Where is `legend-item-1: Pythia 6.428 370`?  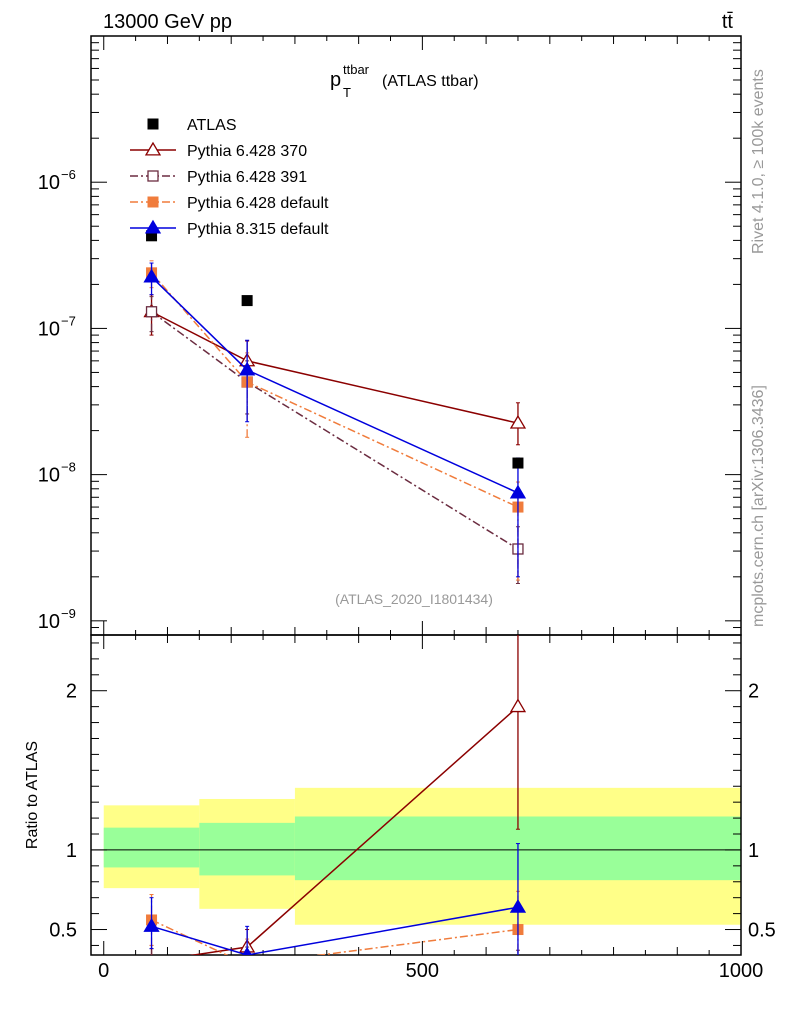
legend-item-1: Pythia 6.428 370 is located at coordinates (218, 150).